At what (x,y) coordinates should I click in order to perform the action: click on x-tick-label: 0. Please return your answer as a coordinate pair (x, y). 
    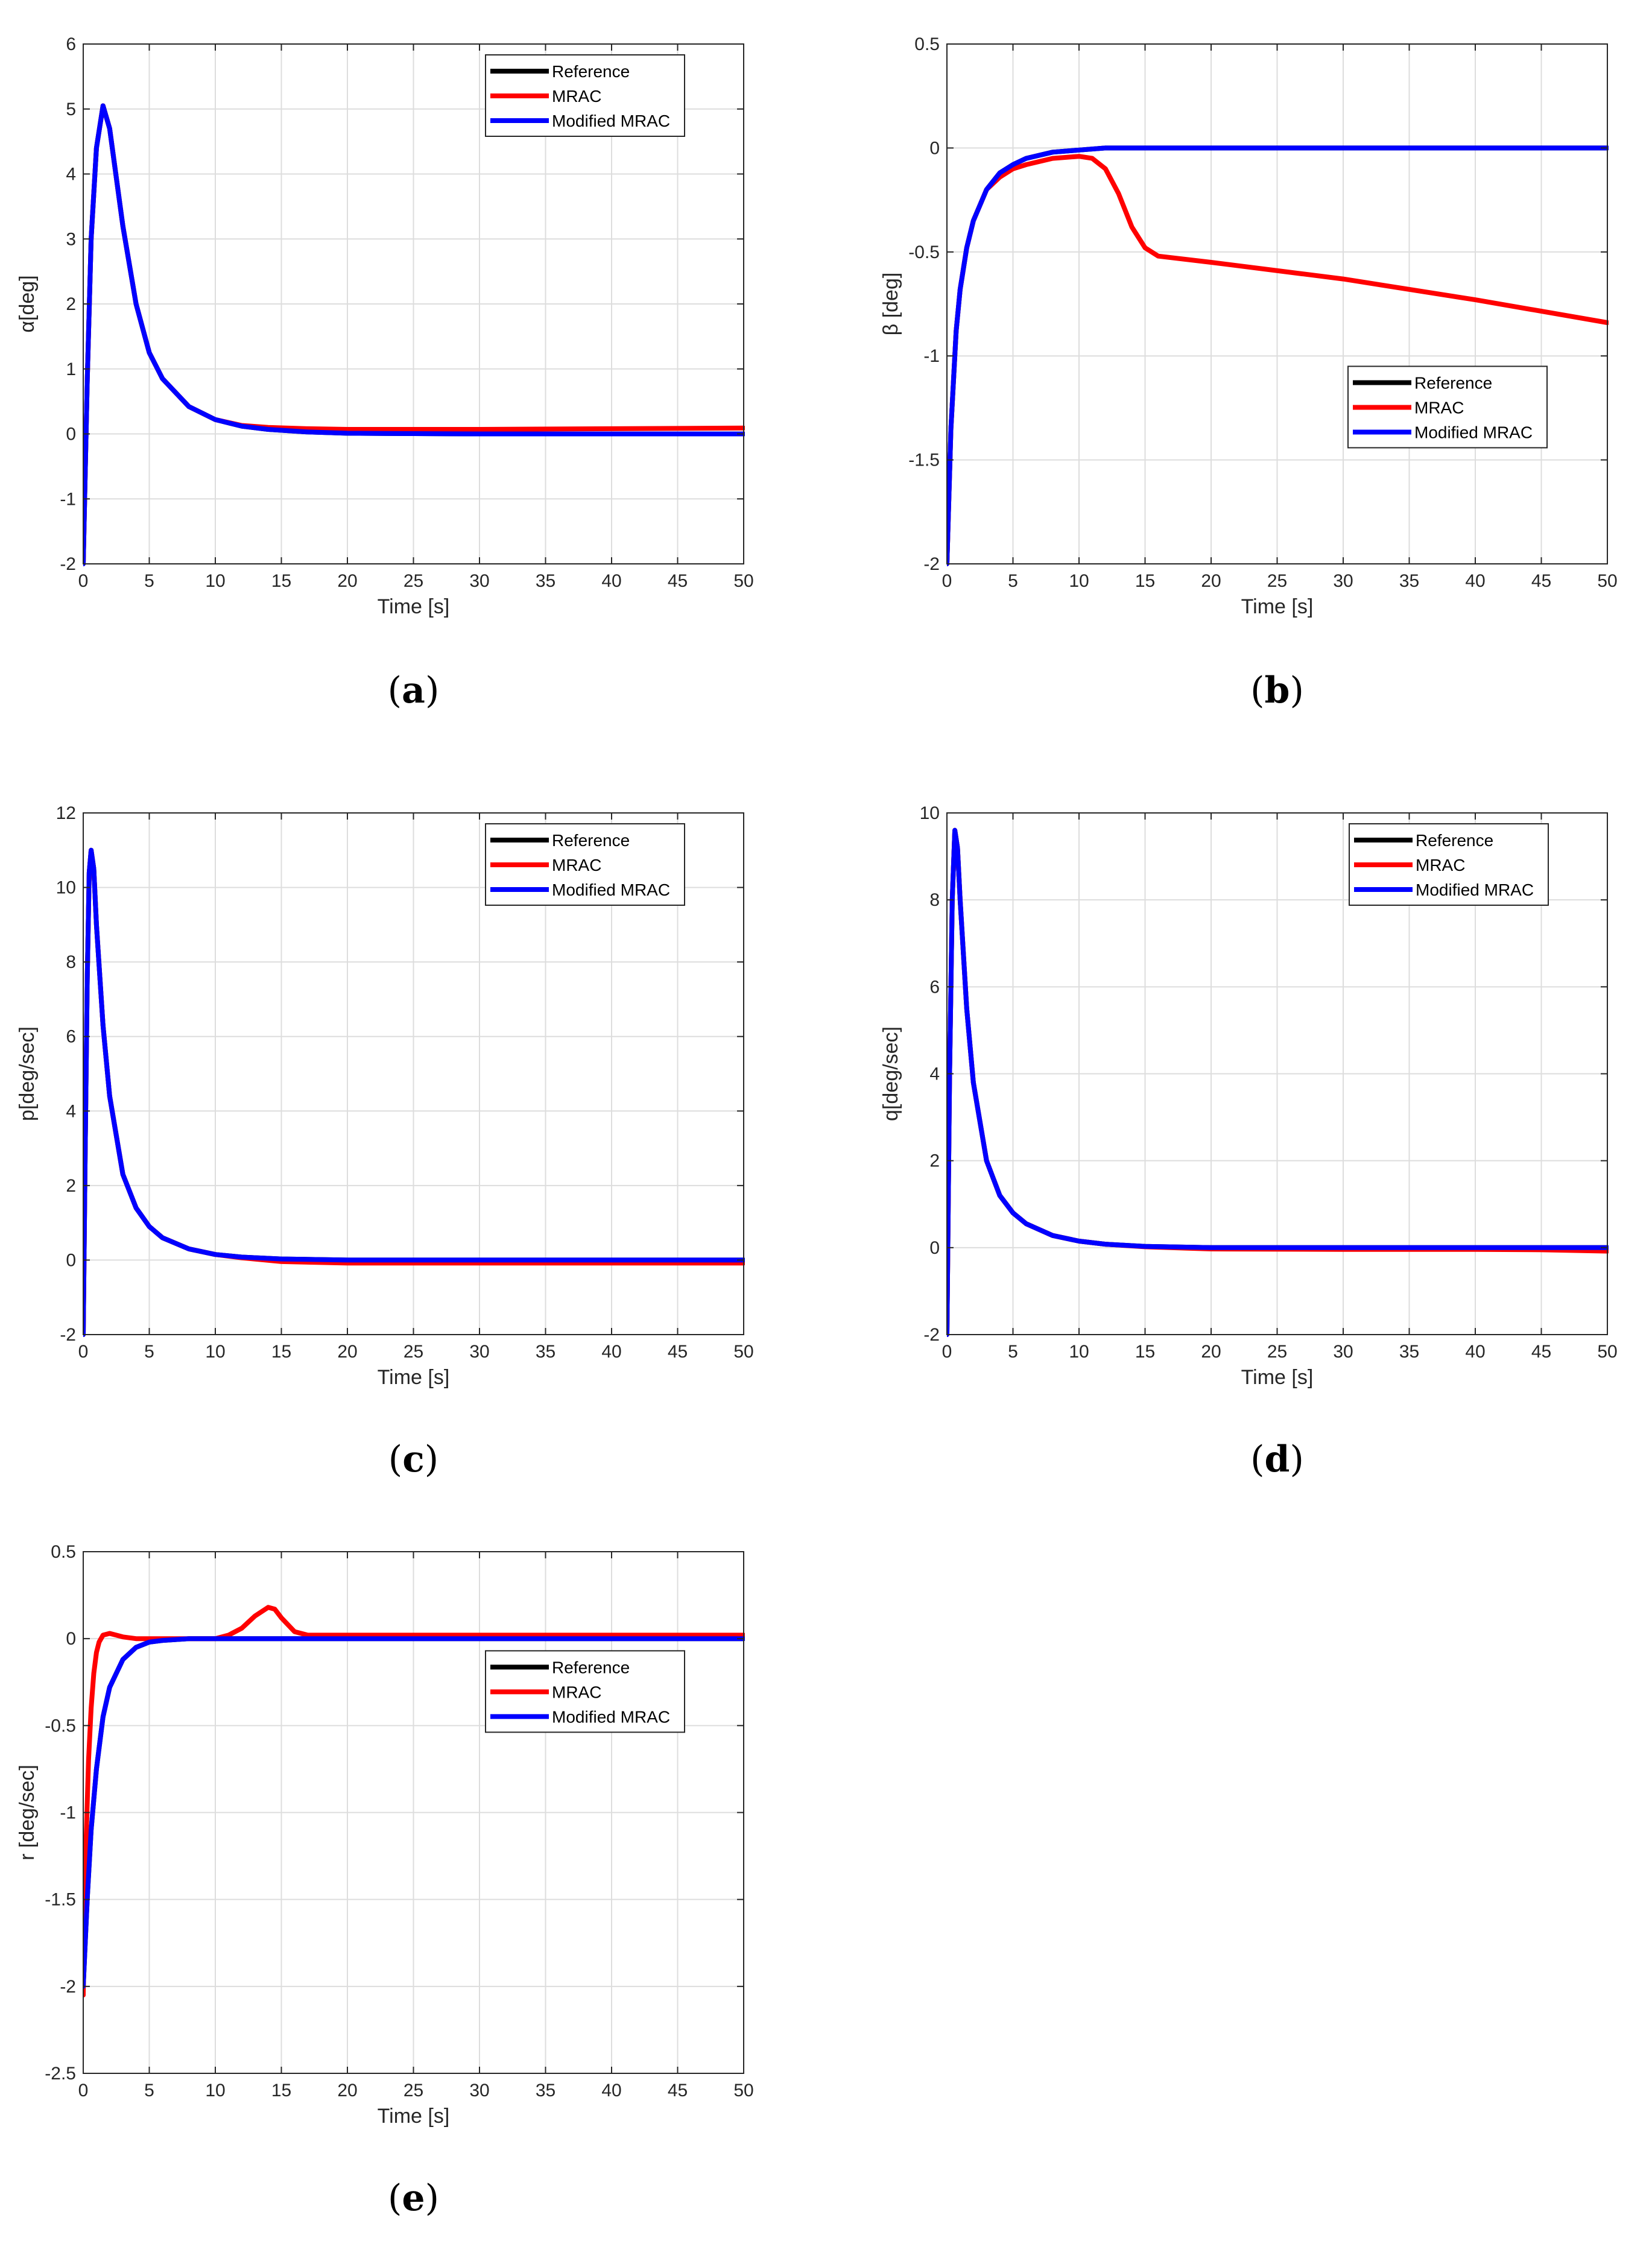
    Looking at the image, I should click on (83, 1352).